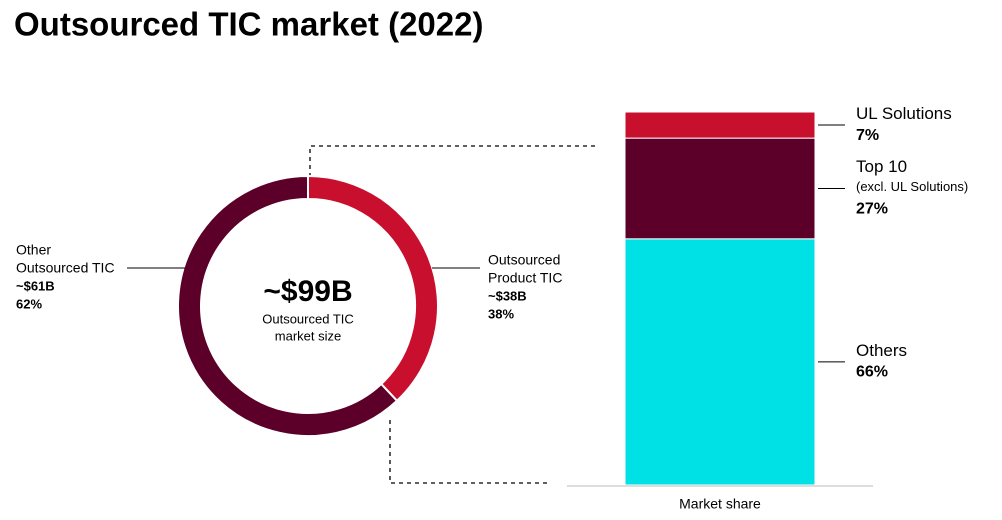  I want to click on donut-segment, so click(288, 305).